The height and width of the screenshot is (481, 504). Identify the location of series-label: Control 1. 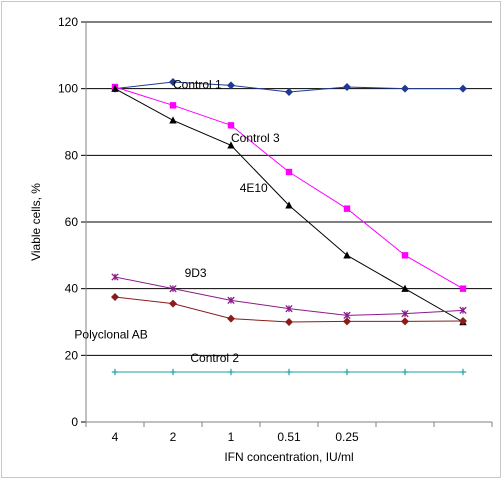
(197, 85).